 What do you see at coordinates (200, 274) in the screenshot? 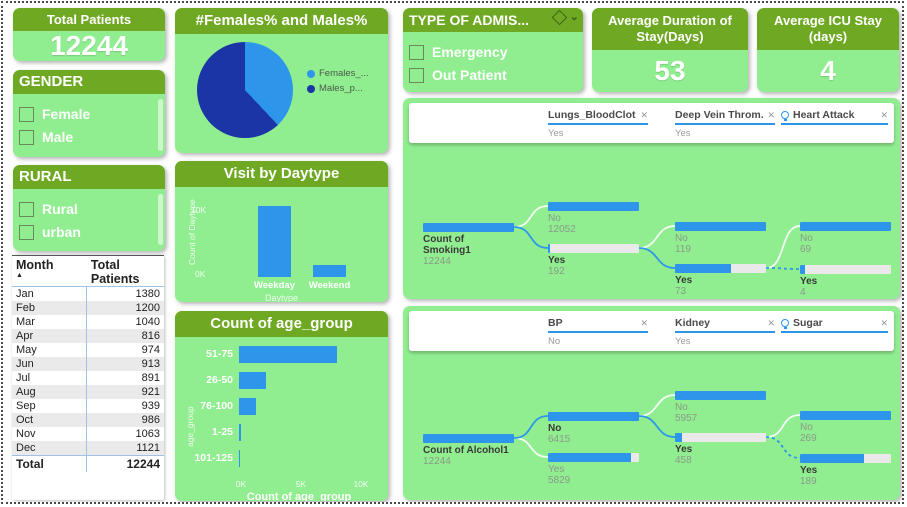
I see `y-tick: 0K` at bounding box center [200, 274].